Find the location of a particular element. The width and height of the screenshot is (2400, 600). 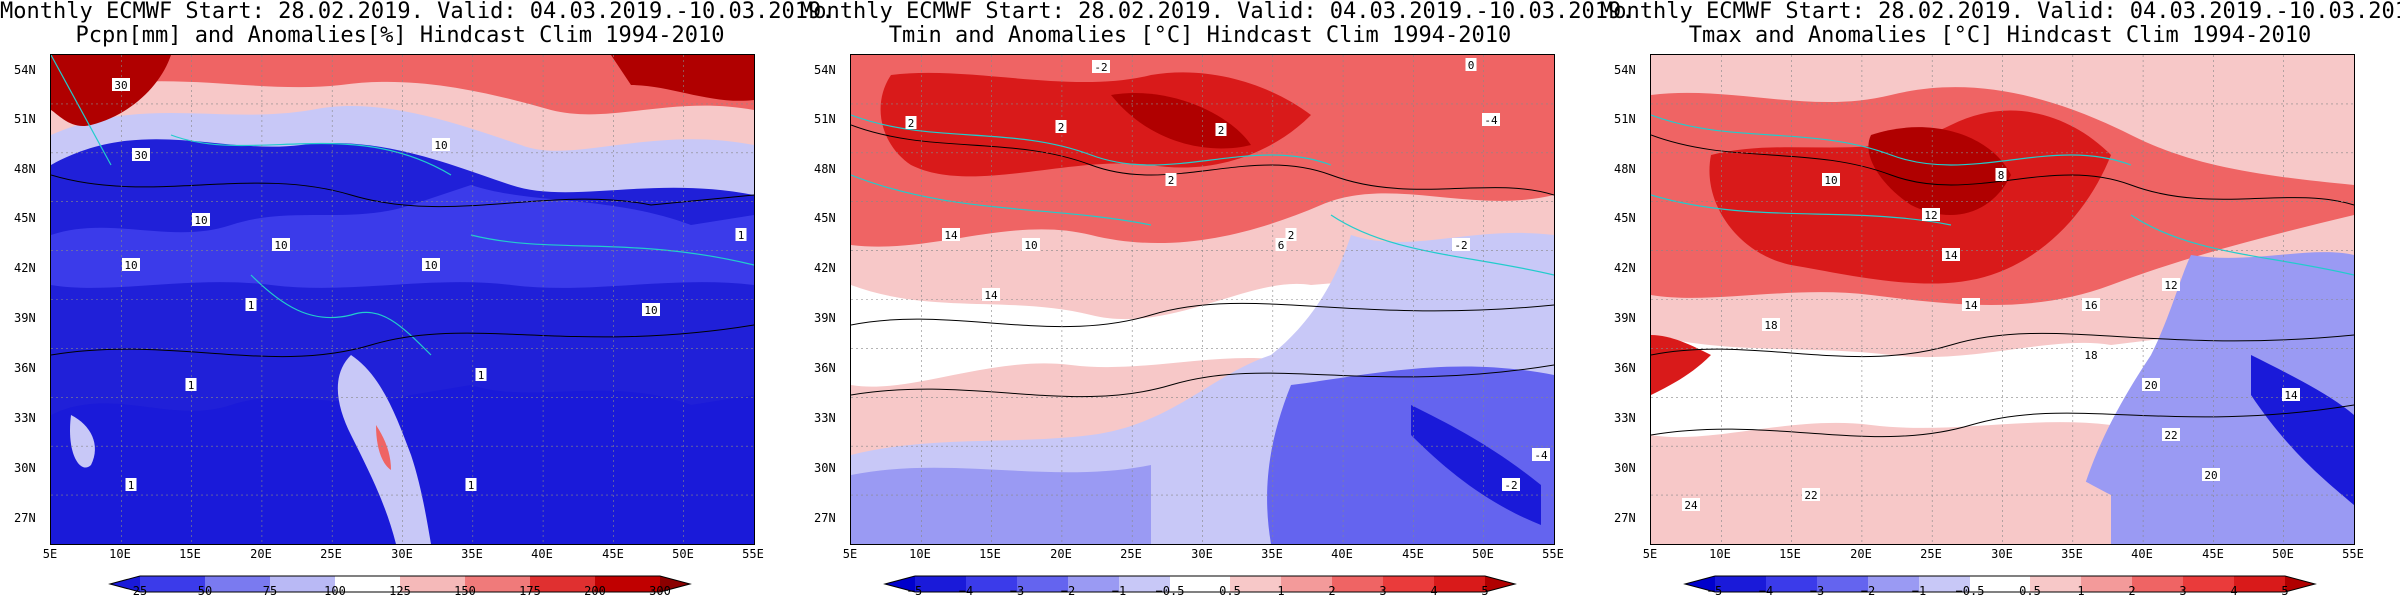

svg-text: 20 is located at coordinates (2150, 385).